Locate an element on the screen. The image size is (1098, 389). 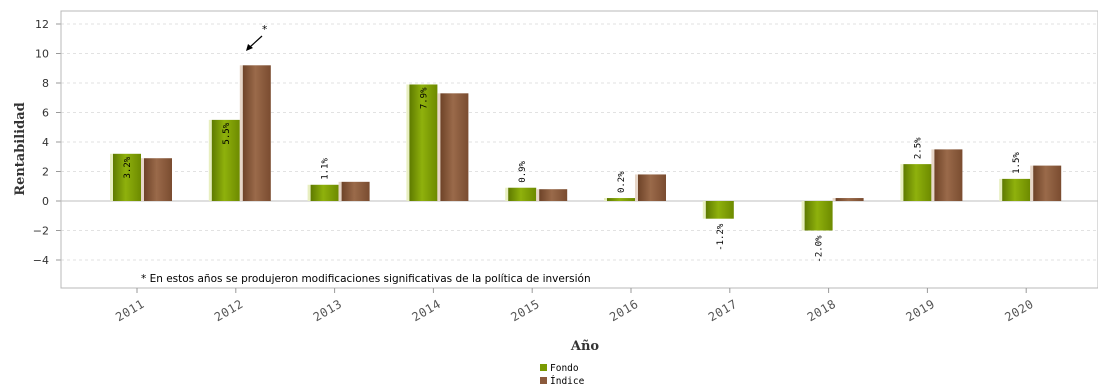
bar-fondo-2018 is located at coordinates (818, 216).